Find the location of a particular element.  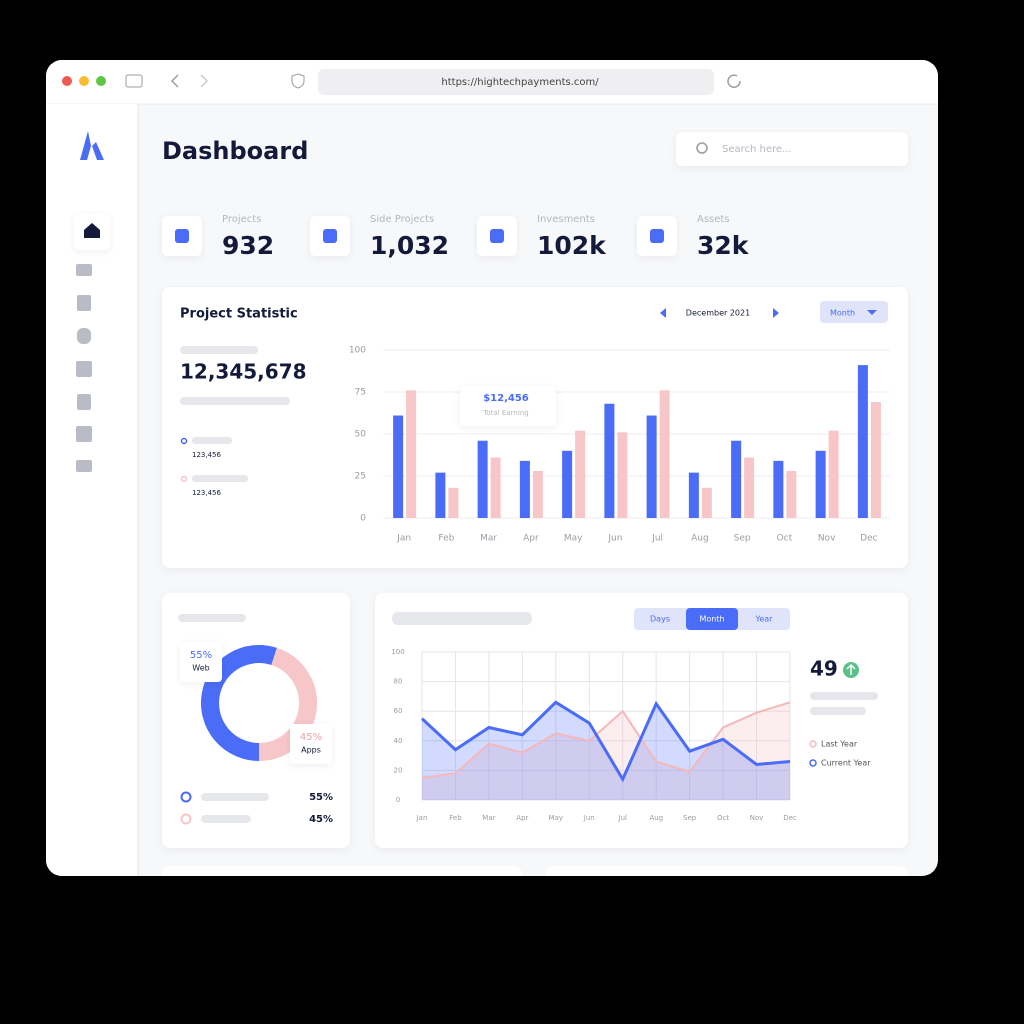

period-dropdown is located at coordinates (854, 312).